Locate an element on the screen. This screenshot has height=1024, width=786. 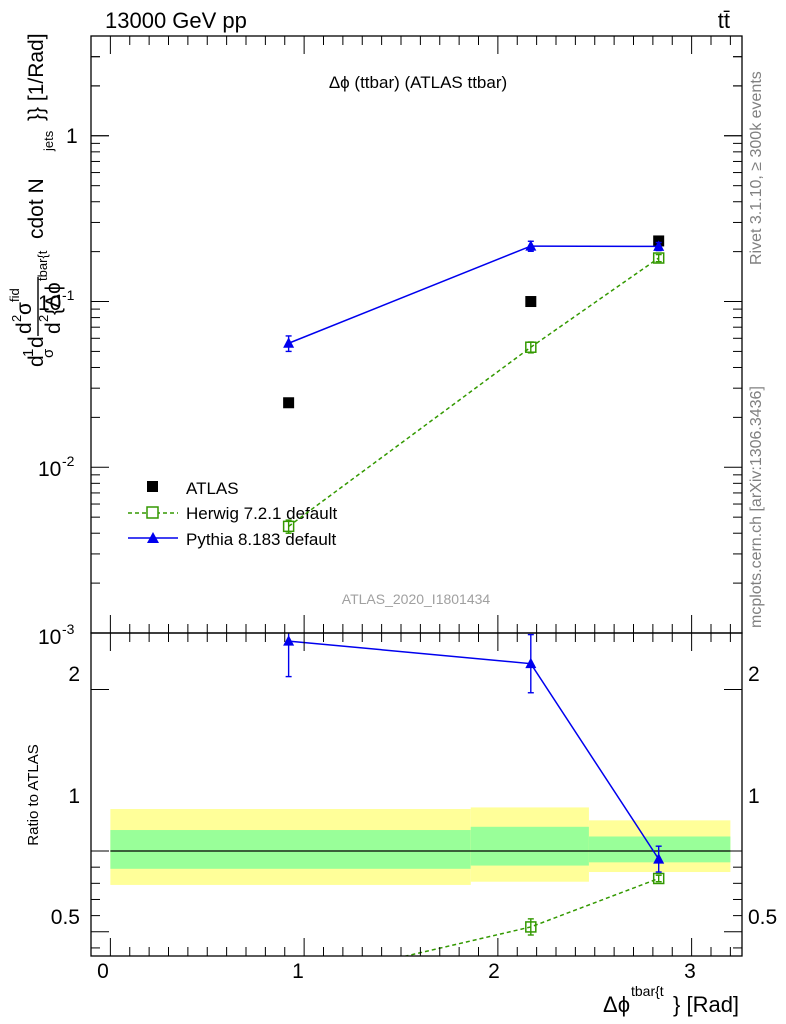
ratio-y-tick-labels-left: 0.5 1 2 is located at coordinates (65, 796).